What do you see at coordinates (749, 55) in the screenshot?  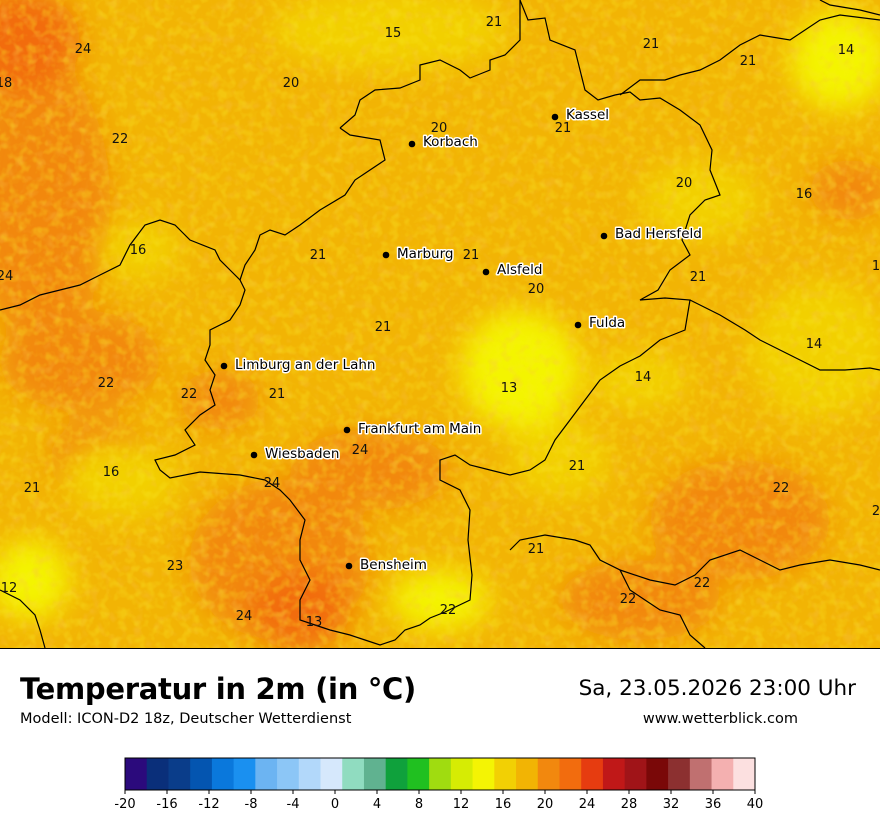 I see `state-border-east` at bounding box center [749, 55].